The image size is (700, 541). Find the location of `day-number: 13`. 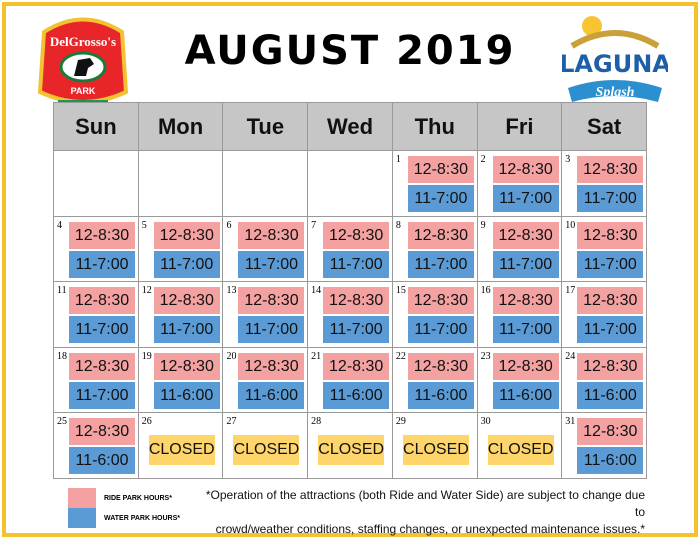

day-number: 13 is located at coordinates (231, 290).